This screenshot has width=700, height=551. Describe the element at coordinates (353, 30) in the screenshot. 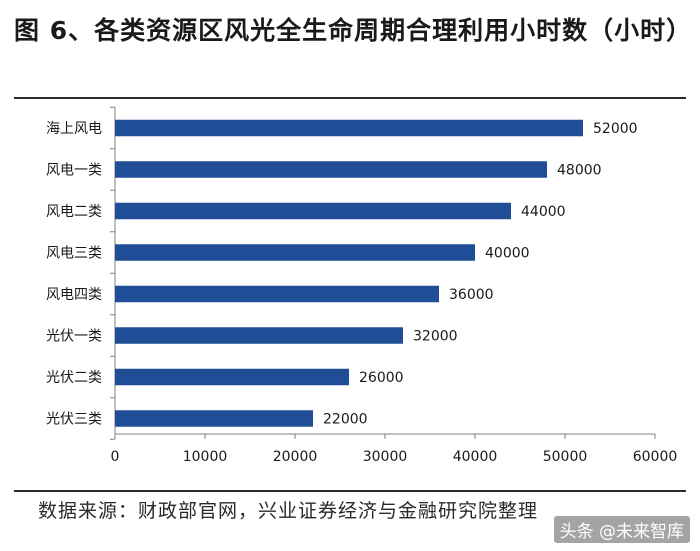

I see `chart-title: 图 6、各类资源区风光全生命周期合理利用小时数（小时）` at that location.